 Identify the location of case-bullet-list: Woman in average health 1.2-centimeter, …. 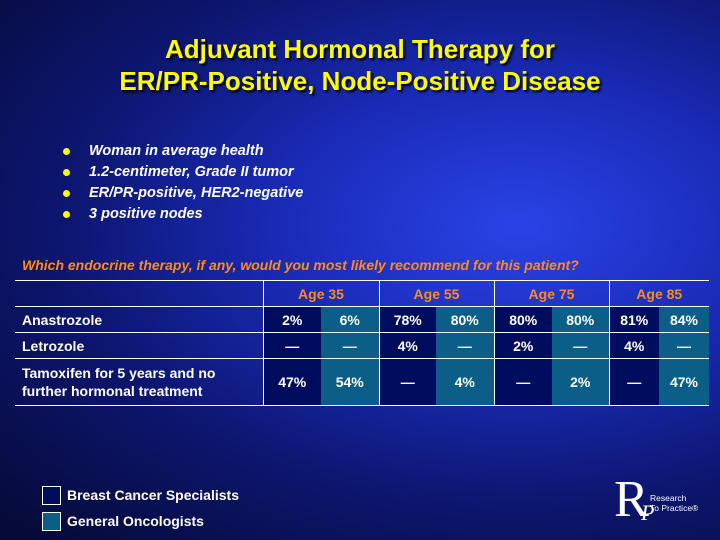
(182, 183).